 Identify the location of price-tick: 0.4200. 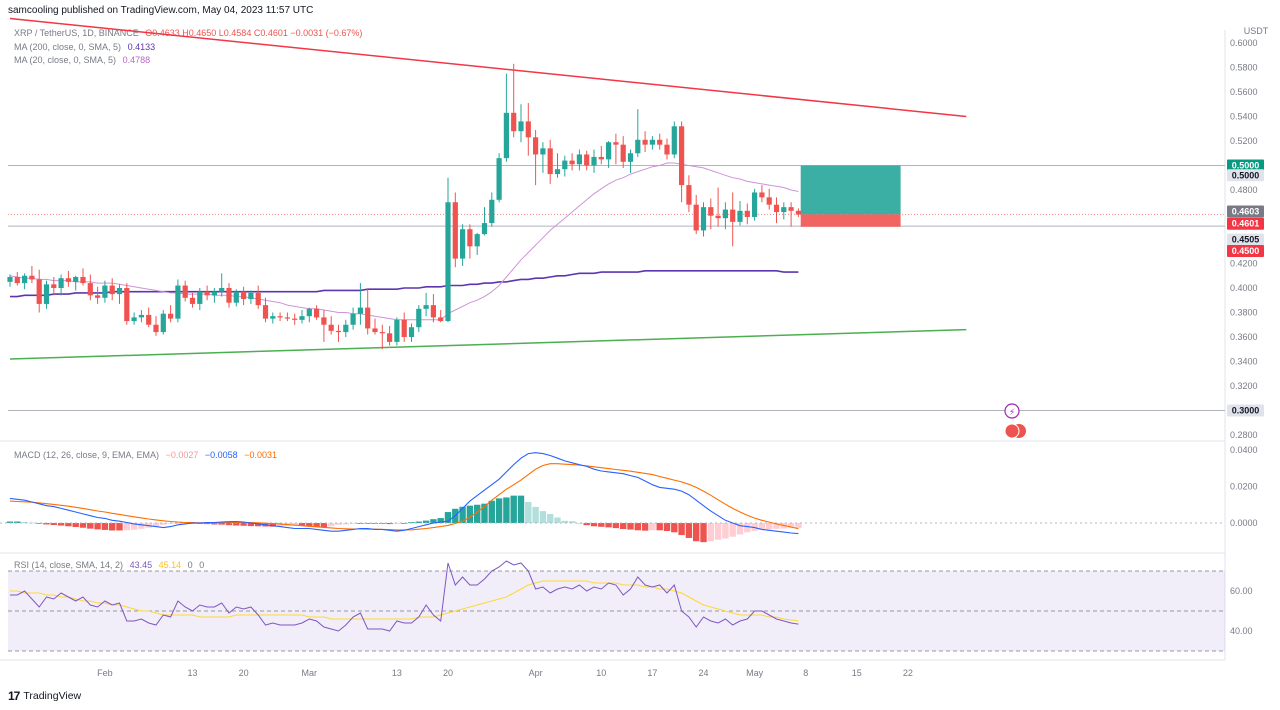
(1244, 264).